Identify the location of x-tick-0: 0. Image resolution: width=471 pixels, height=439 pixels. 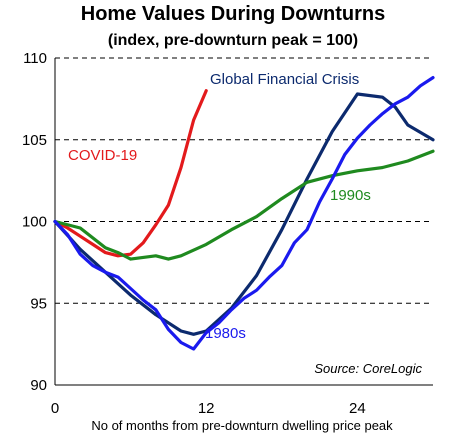
(55, 408).